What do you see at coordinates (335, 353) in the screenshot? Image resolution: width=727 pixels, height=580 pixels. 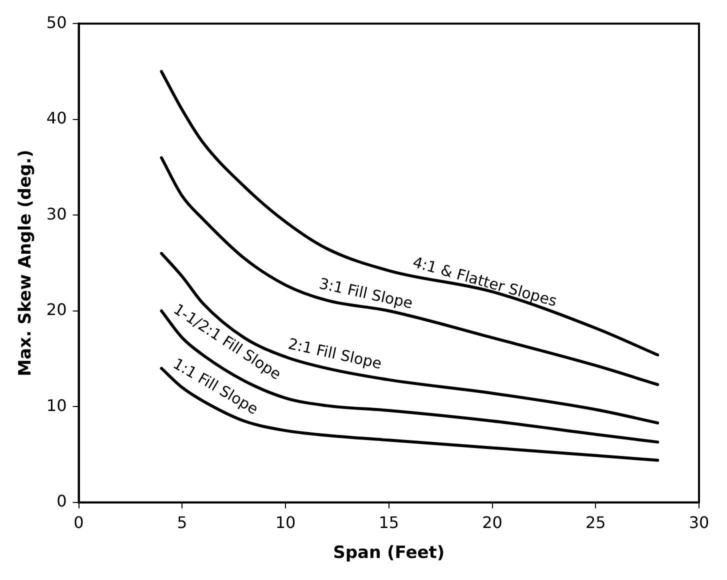 I see `text: 2:1 Fill Slope` at bounding box center [335, 353].